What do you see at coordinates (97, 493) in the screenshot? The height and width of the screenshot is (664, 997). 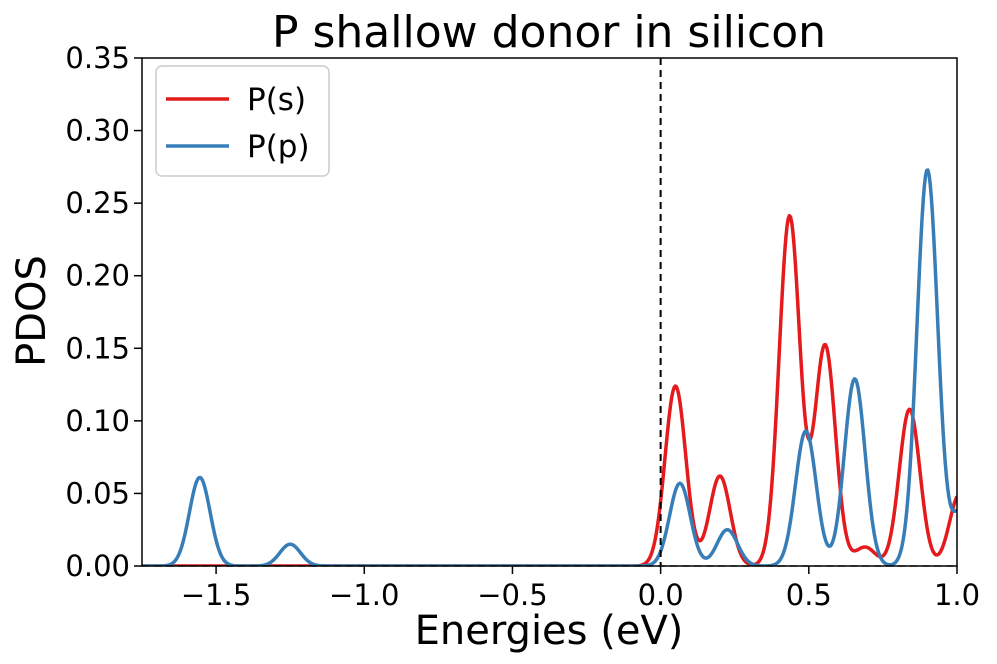 I see `y-tick-label: 0.05` at bounding box center [97, 493].